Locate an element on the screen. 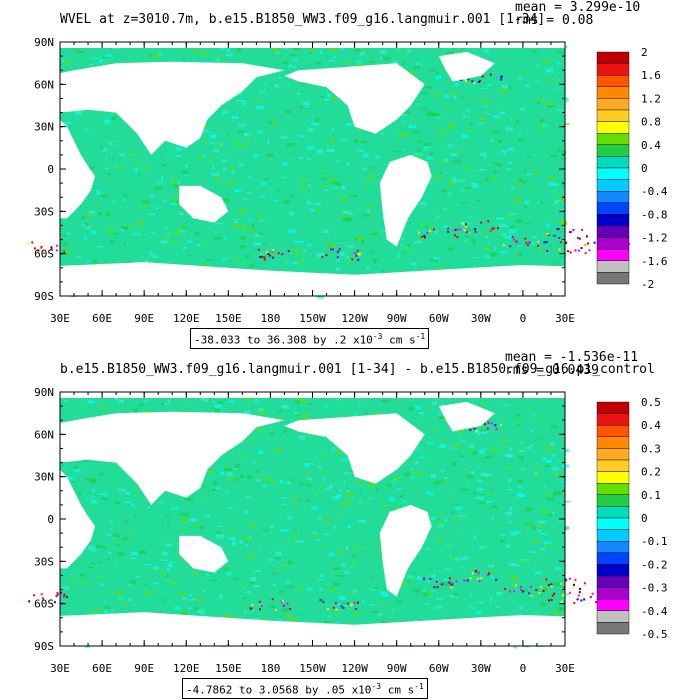  lon-label: 90E is located at coordinates (144, 668).